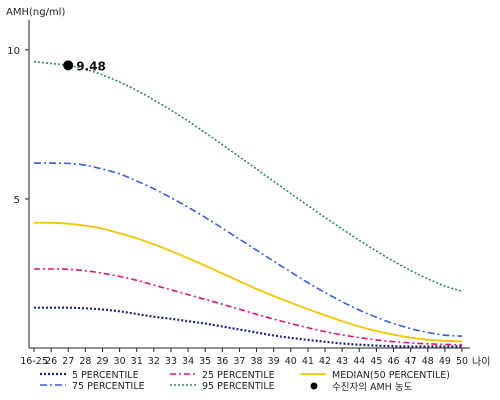  Describe the element at coordinates (205, 361) in the screenshot. I see `x-tick-label: 35` at that location.